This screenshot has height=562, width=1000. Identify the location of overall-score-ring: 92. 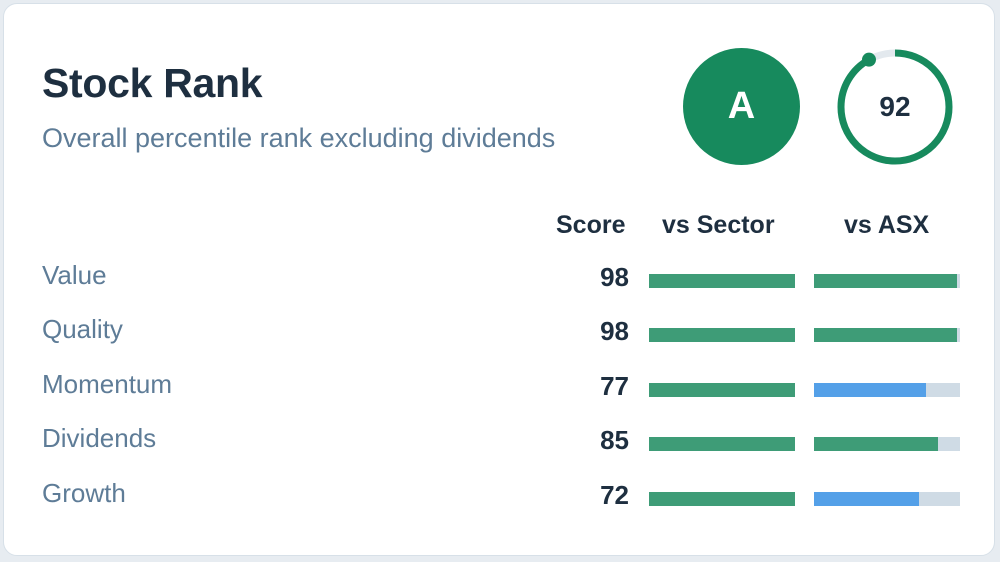
(895, 107).